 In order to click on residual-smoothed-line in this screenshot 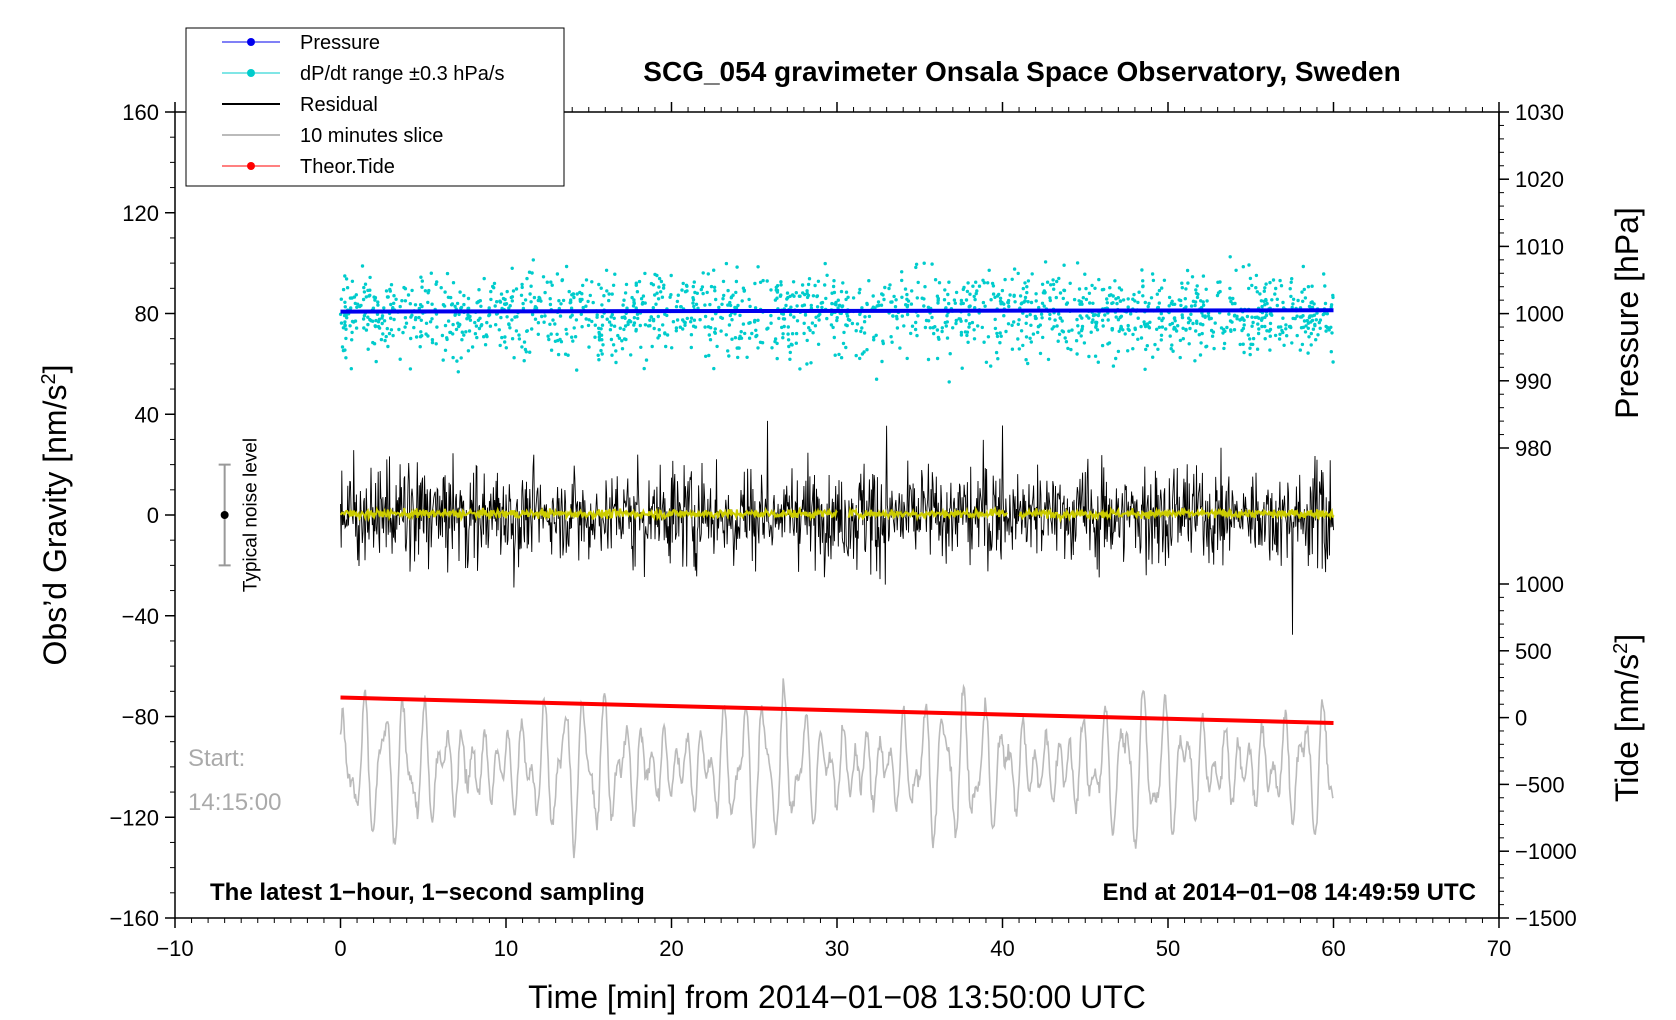, I will do `click(837, 514)`.